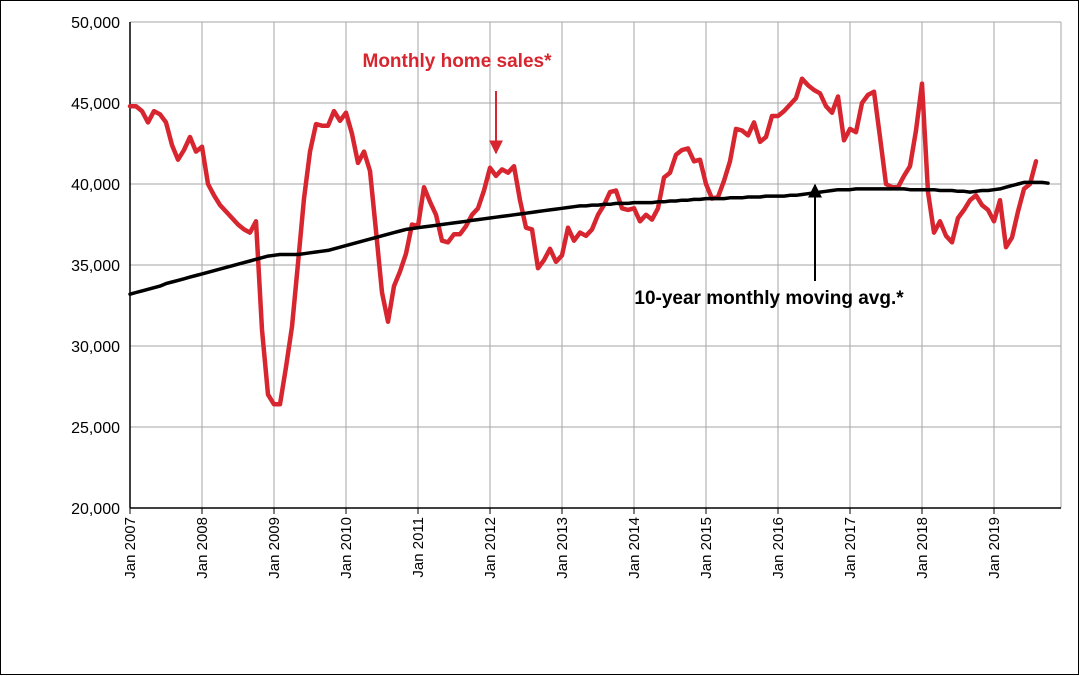 This screenshot has width=1079, height=676. What do you see at coordinates (95, 509) in the screenshot?
I see `y-tick-label: 20,000` at bounding box center [95, 509].